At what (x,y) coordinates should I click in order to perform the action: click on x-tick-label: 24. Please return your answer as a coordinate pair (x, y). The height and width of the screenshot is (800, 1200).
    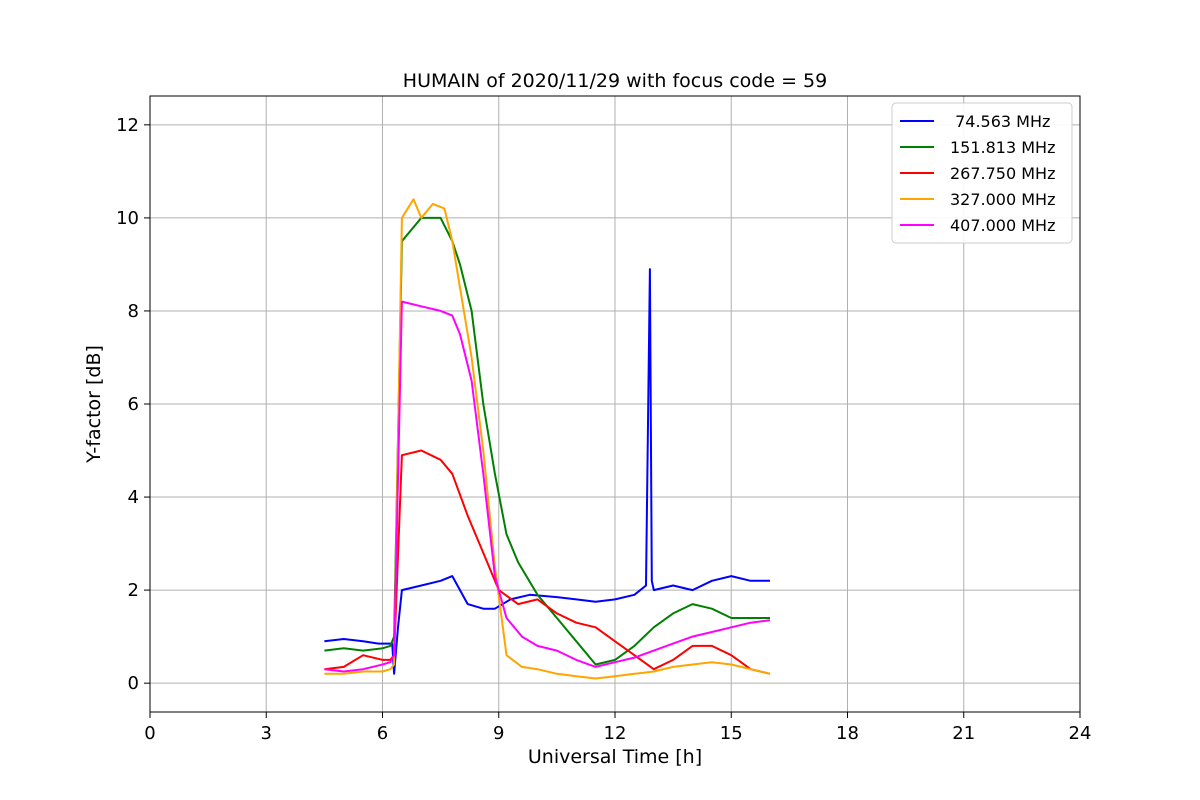
    Looking at the image, I should click on (1080, 733).